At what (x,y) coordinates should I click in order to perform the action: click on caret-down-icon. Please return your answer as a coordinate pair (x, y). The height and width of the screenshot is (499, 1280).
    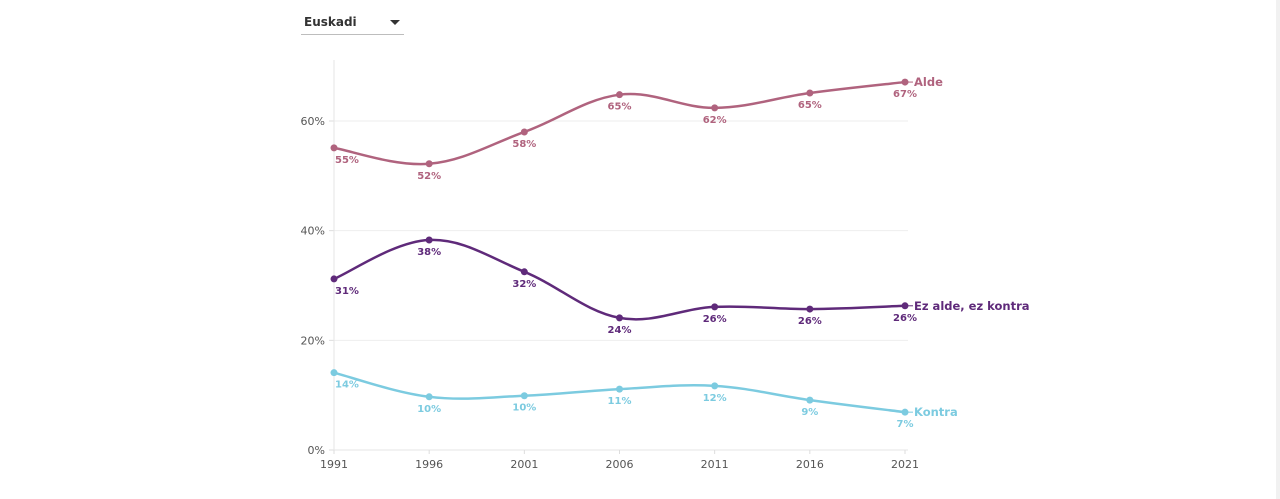
    Looking at the image, I should click on (395, 22).